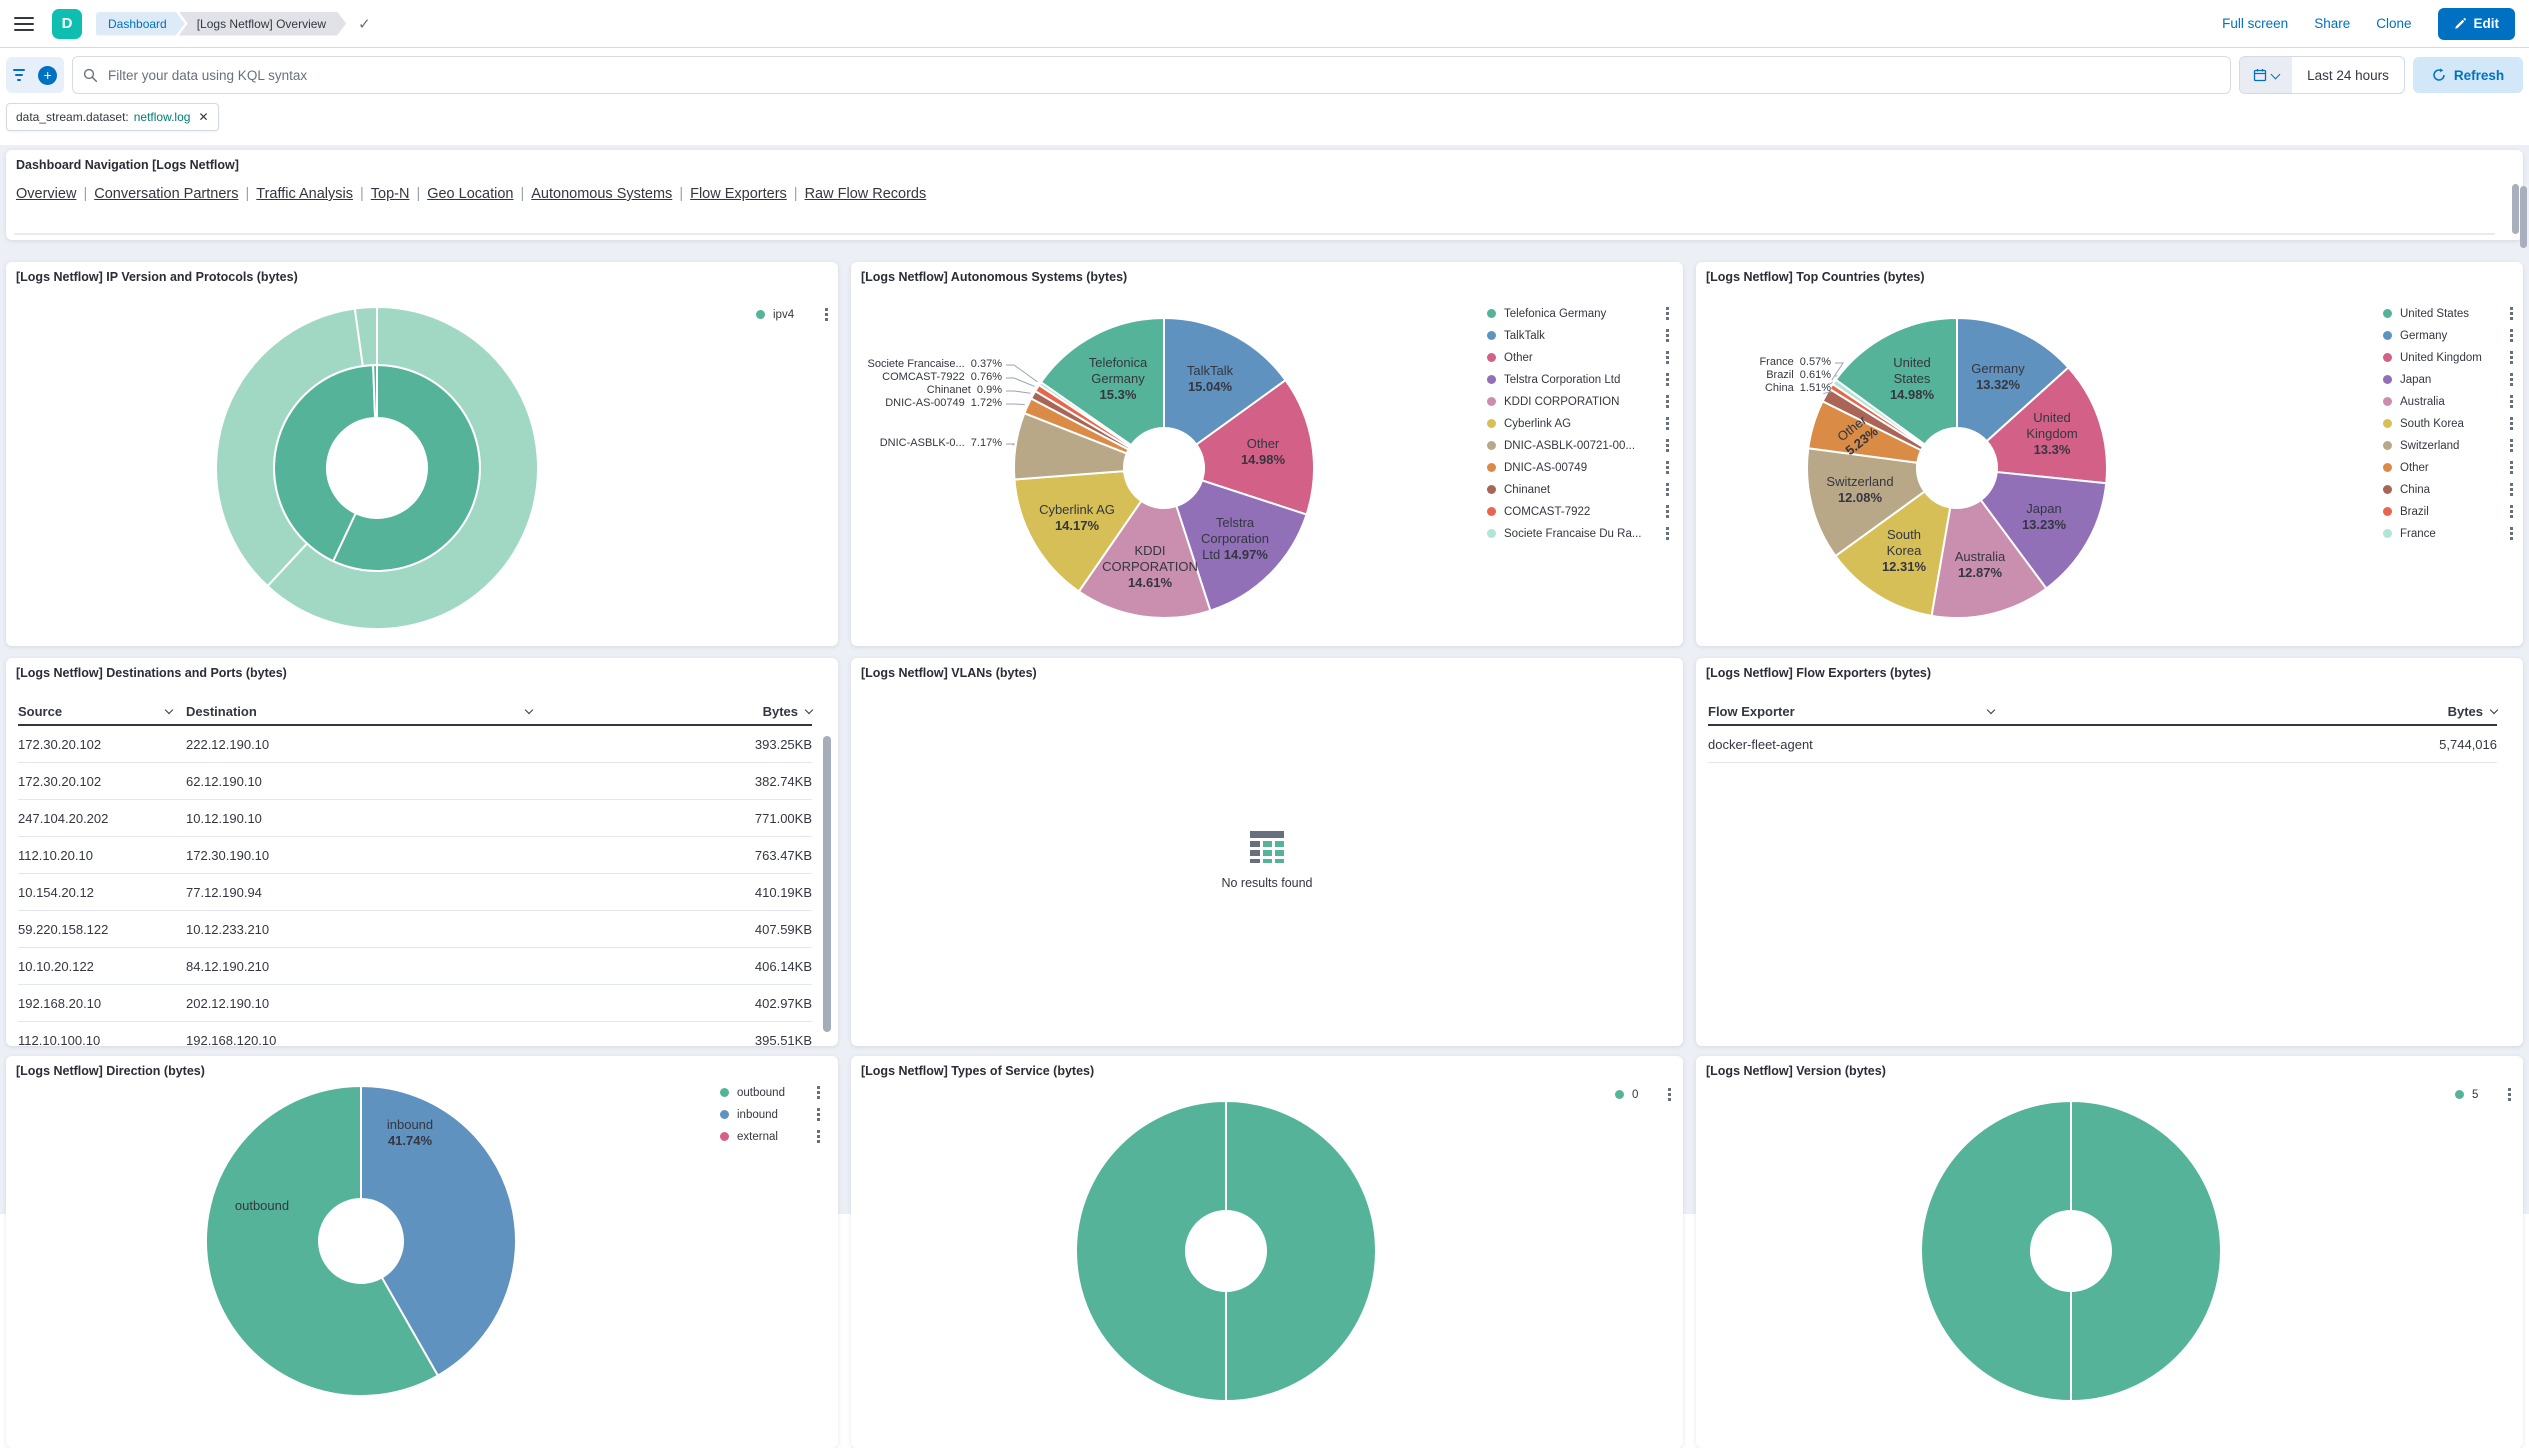 Image resolution: width=2529 pixels, height=1448 pixels. I want to click on table-row: 10.10.20.122 84.12.190.210 406.14KB, so click(415, 966).